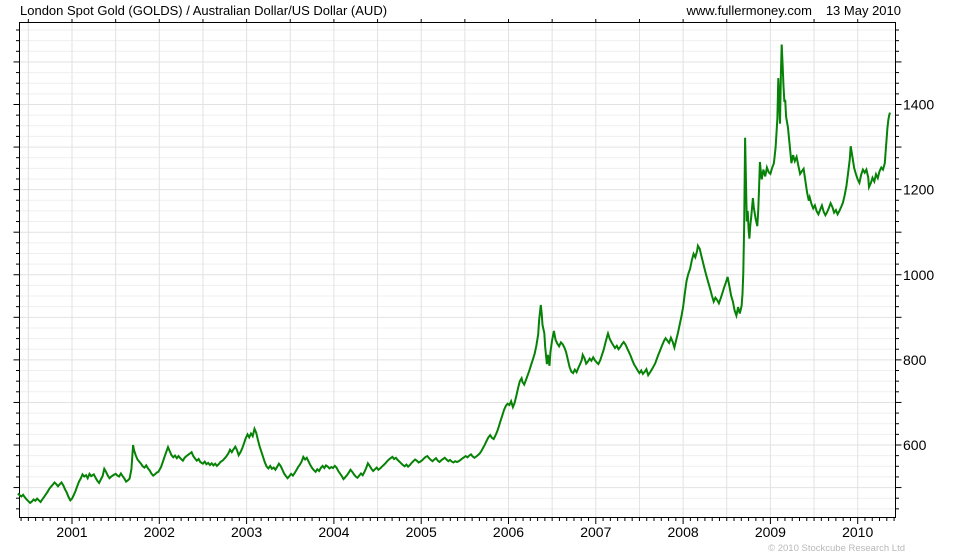 The image size is (980, 560). What do you see at coordinates (595, 532) in the screenshot?
I see `x-axis-year-label: 2007` at bounding box center [595, 532].